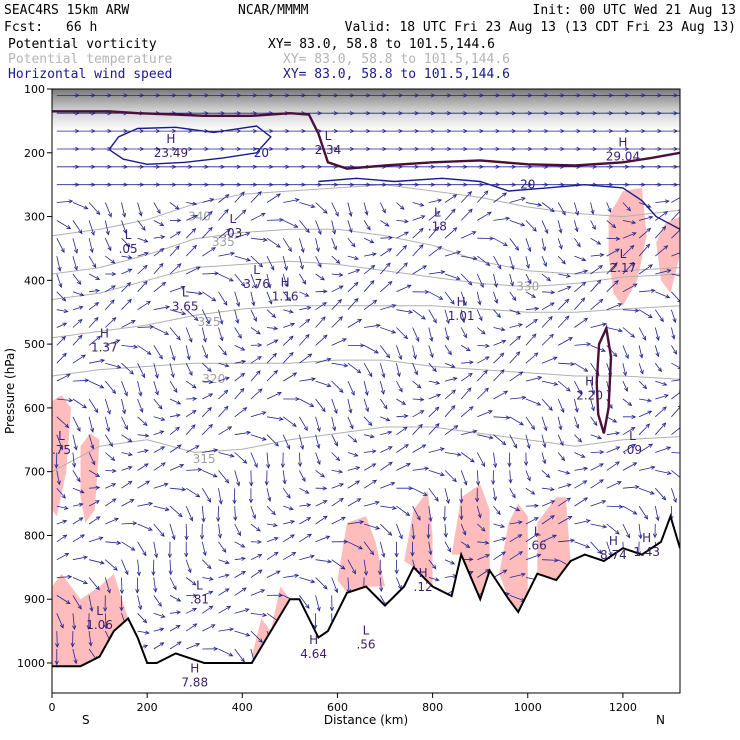 This screenshot has height=740, width=740. Describe the element at coordinates (61, 436) in the screenshot. I see `extremum-type-13: L` at that location.